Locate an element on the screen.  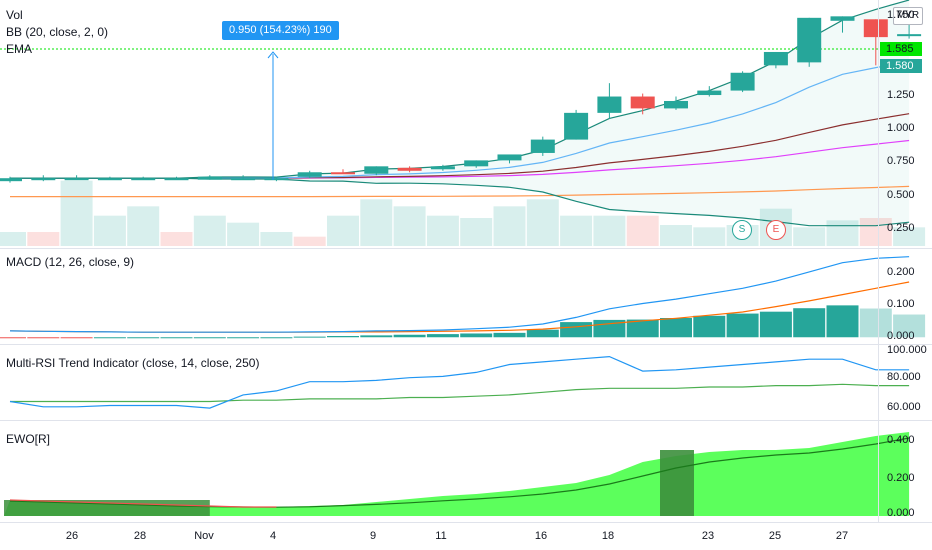
y-tick-main: 0.500 is located at coordinates (901, 195).